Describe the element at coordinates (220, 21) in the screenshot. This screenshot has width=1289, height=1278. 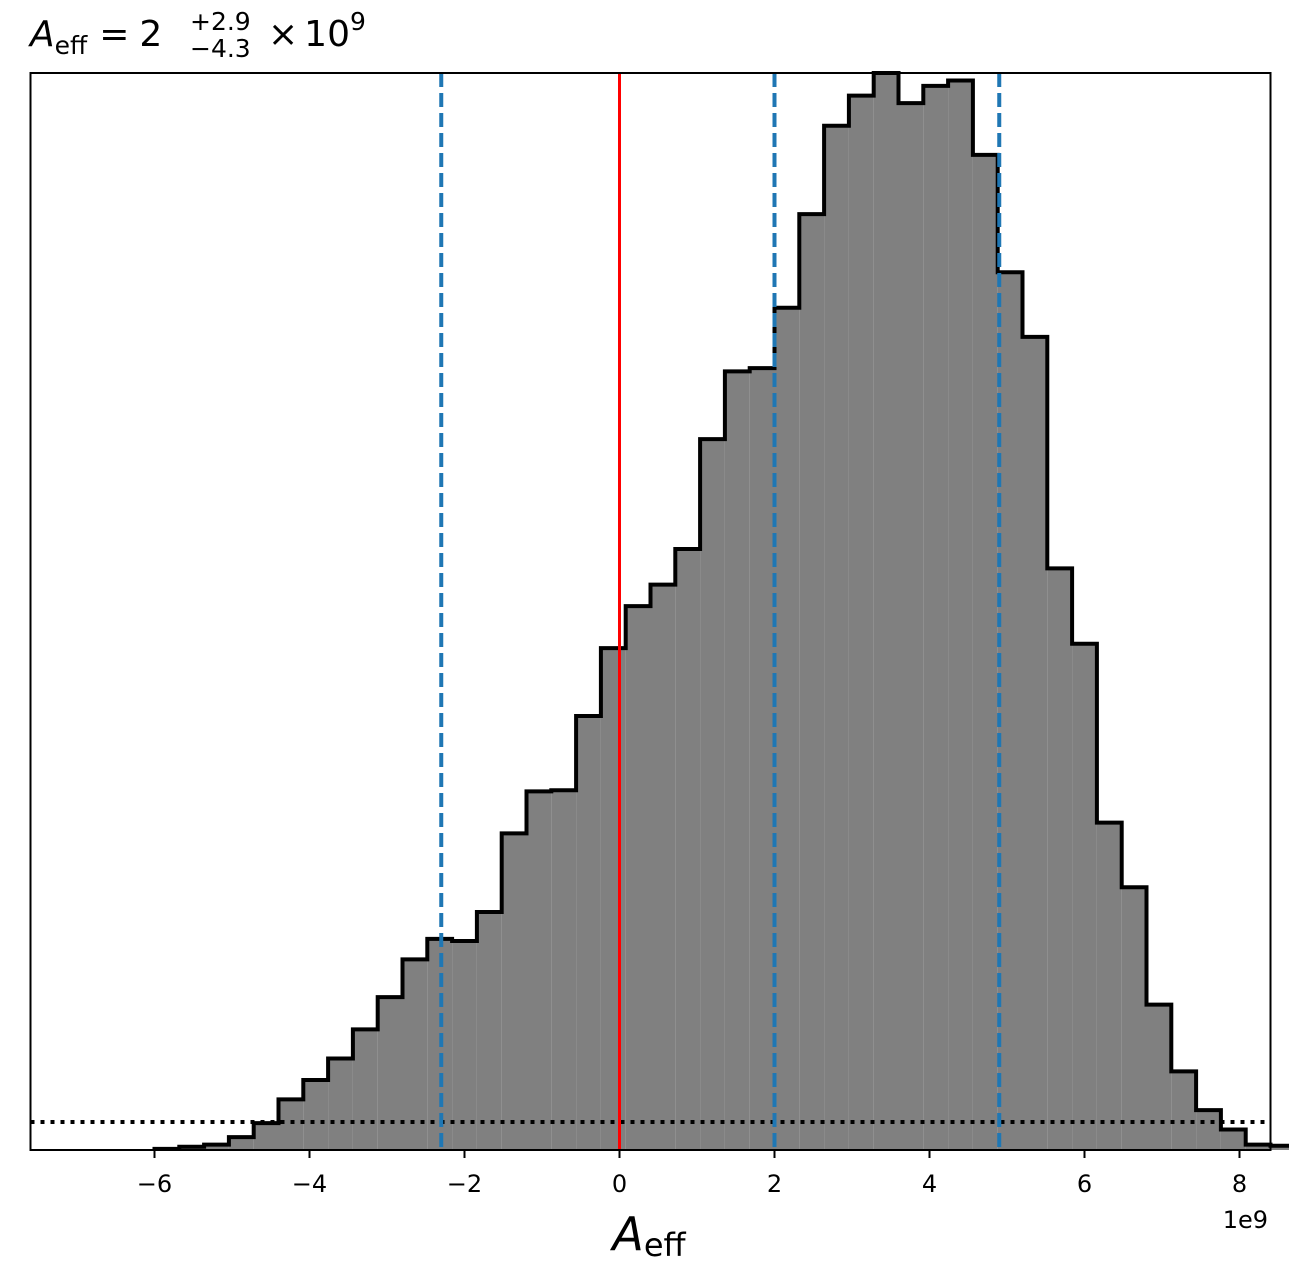
I see `title-upper-error: +2.9` at that location.